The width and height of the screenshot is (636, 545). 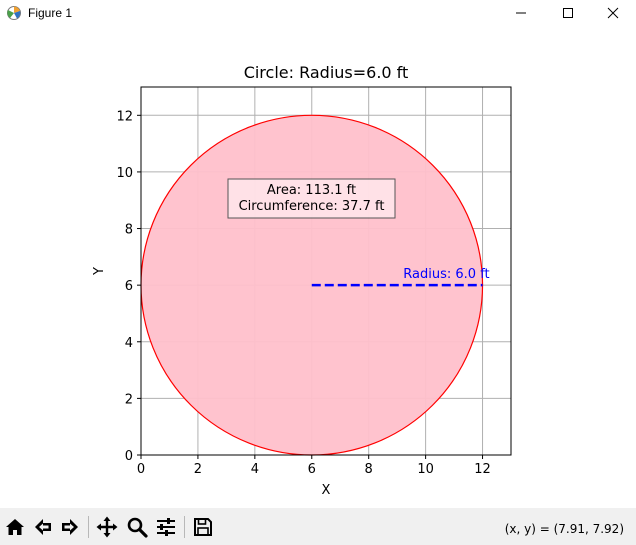 I want to click on info-box-line: Circumference: 37.7 ft, so click(x=312, y=206).